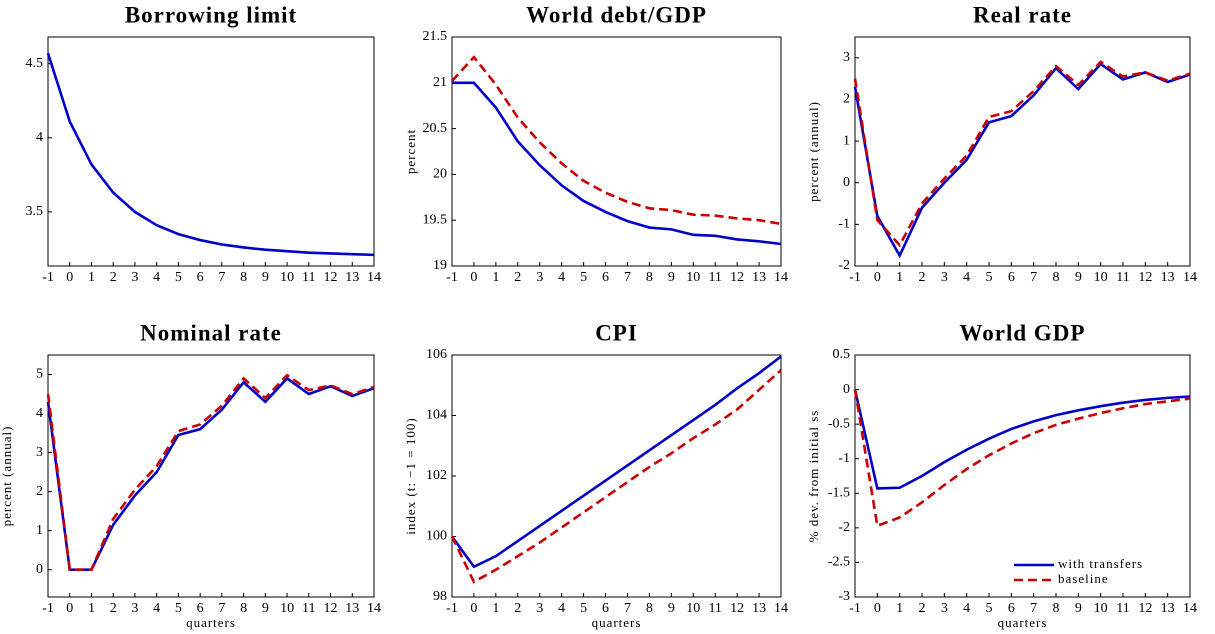  Describe the element at coordinates (813, 151) in the screenshot. I see `y-axis-label: percent (annual)` at that location.